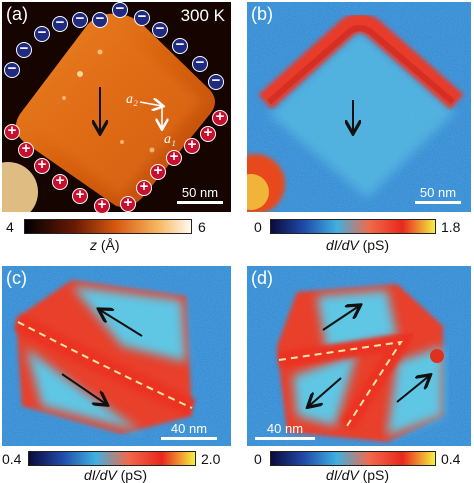 This screenshot has height=483, width=474. I want to click on colorbar-c-variable: dI/dV, so click(100, 475).